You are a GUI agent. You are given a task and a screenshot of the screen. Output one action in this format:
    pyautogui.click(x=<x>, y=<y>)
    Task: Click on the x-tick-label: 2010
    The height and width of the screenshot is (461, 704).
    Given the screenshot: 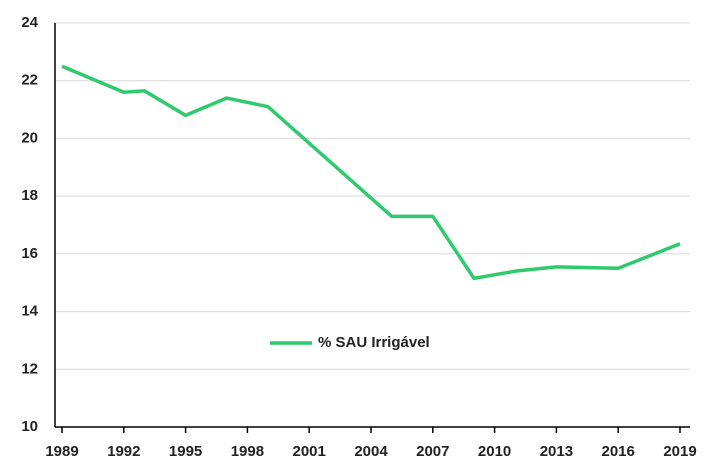 What is the action you would take?
    pyautogui.click(x=494, y=451)
    